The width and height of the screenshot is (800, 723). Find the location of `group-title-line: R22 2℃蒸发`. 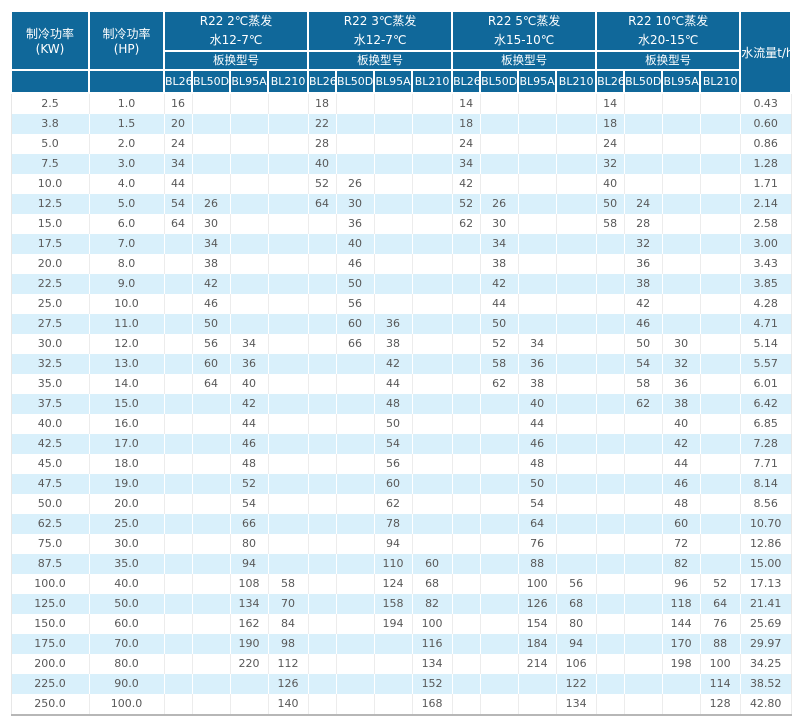

group-title-line: R22 2℃蒸发 is located at coordinates (236, 21).